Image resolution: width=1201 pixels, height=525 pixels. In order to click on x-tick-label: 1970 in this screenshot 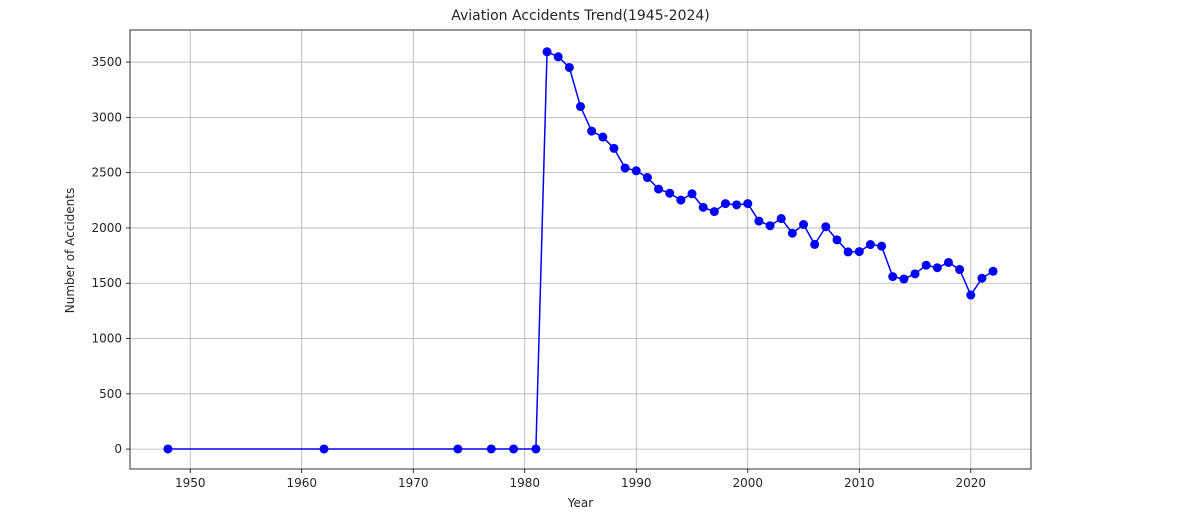, I will do `click(413, 483)`.